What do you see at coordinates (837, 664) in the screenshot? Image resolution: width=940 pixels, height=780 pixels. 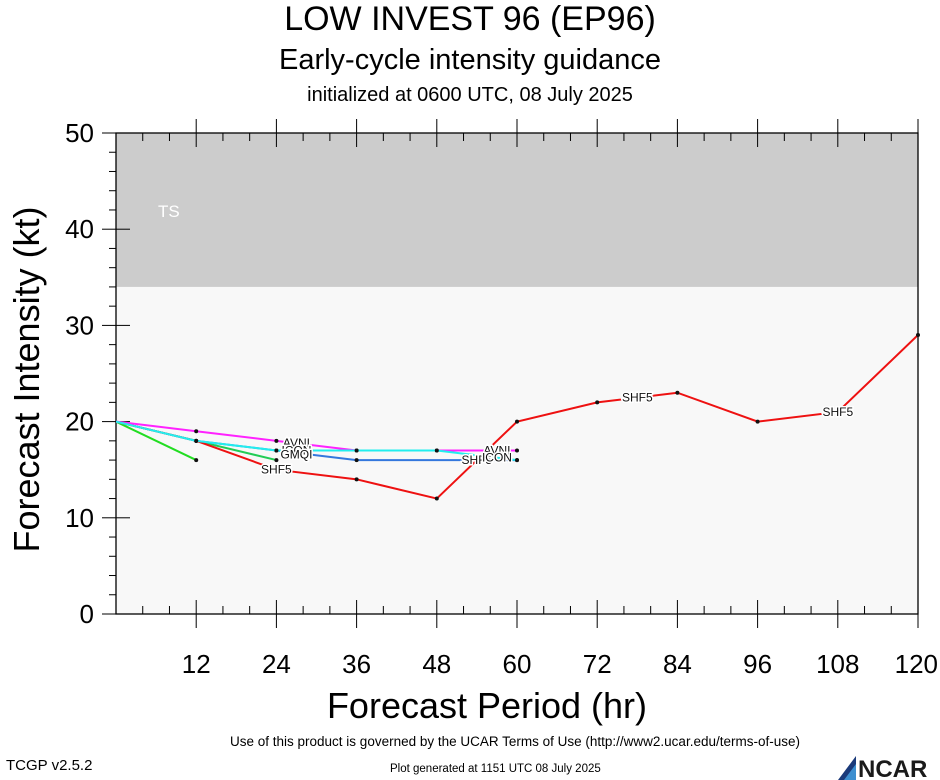 I see `x-tick-label: 108` at bounding box center [837, 664].